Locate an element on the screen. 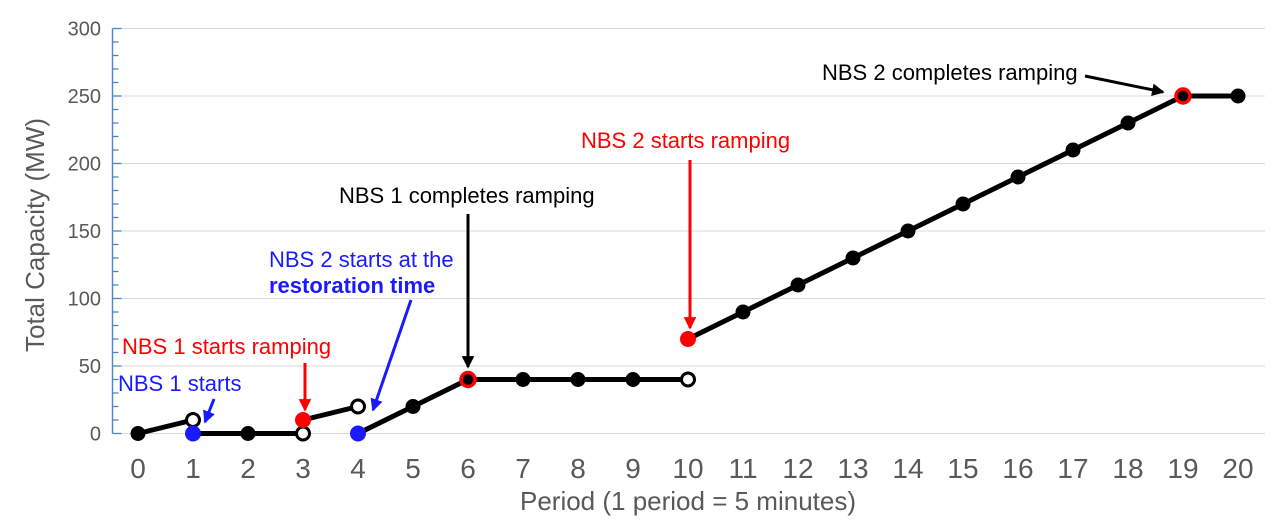  x-tick-label: 10 is located at coordinates (687, 468).